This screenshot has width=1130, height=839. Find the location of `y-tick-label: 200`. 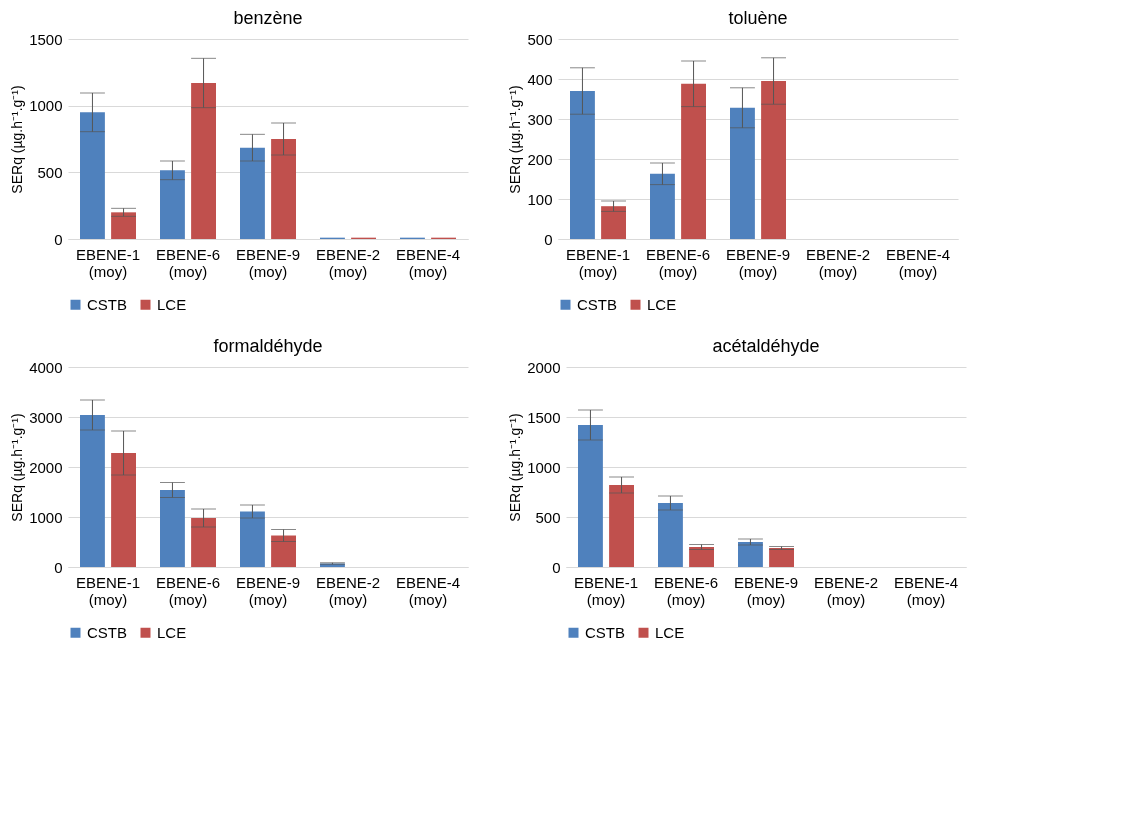

y-tick-label: 200 is located at coordinates (540, 159).